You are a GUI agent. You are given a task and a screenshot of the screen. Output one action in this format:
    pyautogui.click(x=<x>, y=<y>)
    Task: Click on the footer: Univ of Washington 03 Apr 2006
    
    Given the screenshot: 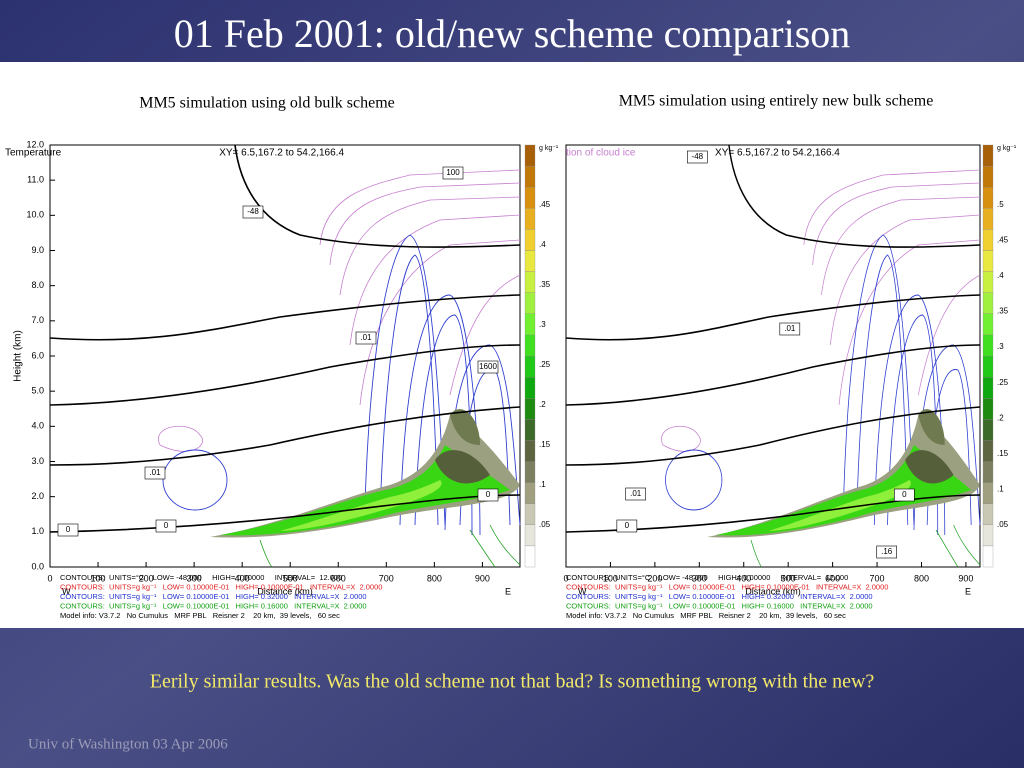 What is the action you would take?
    pyautogui.click(x=128, y=744)
    